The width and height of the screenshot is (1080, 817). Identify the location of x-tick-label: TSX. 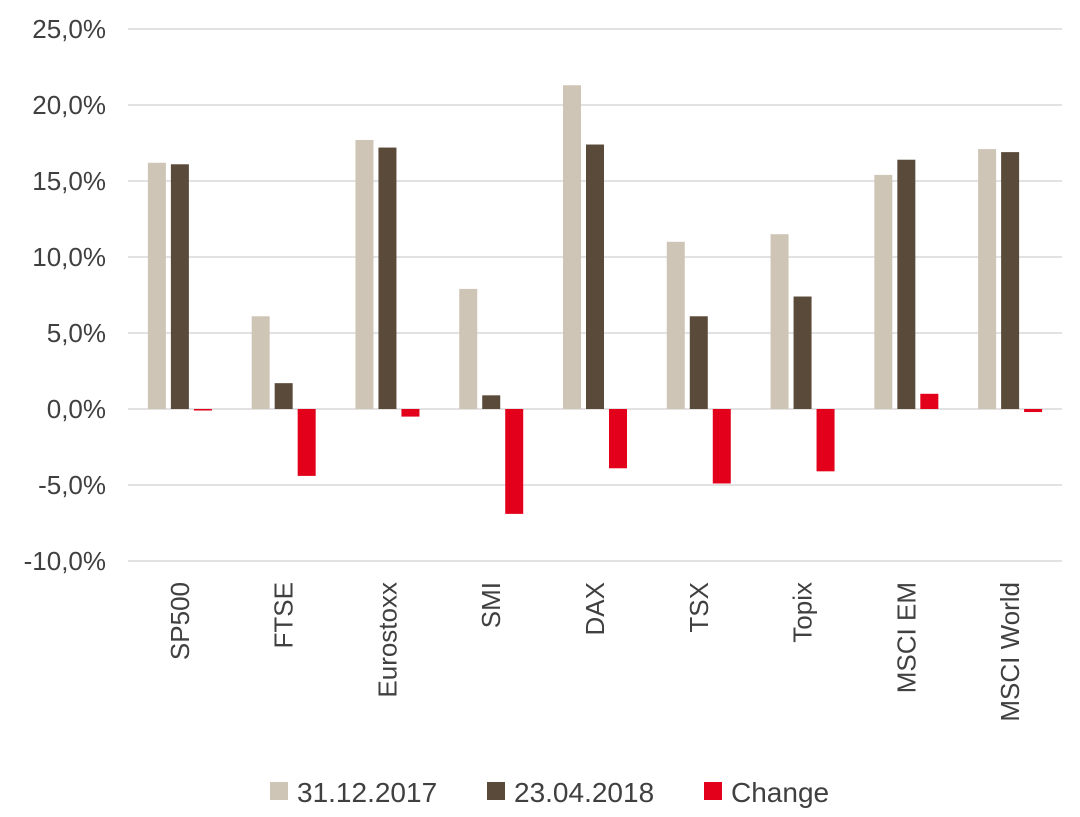
(699, 607).